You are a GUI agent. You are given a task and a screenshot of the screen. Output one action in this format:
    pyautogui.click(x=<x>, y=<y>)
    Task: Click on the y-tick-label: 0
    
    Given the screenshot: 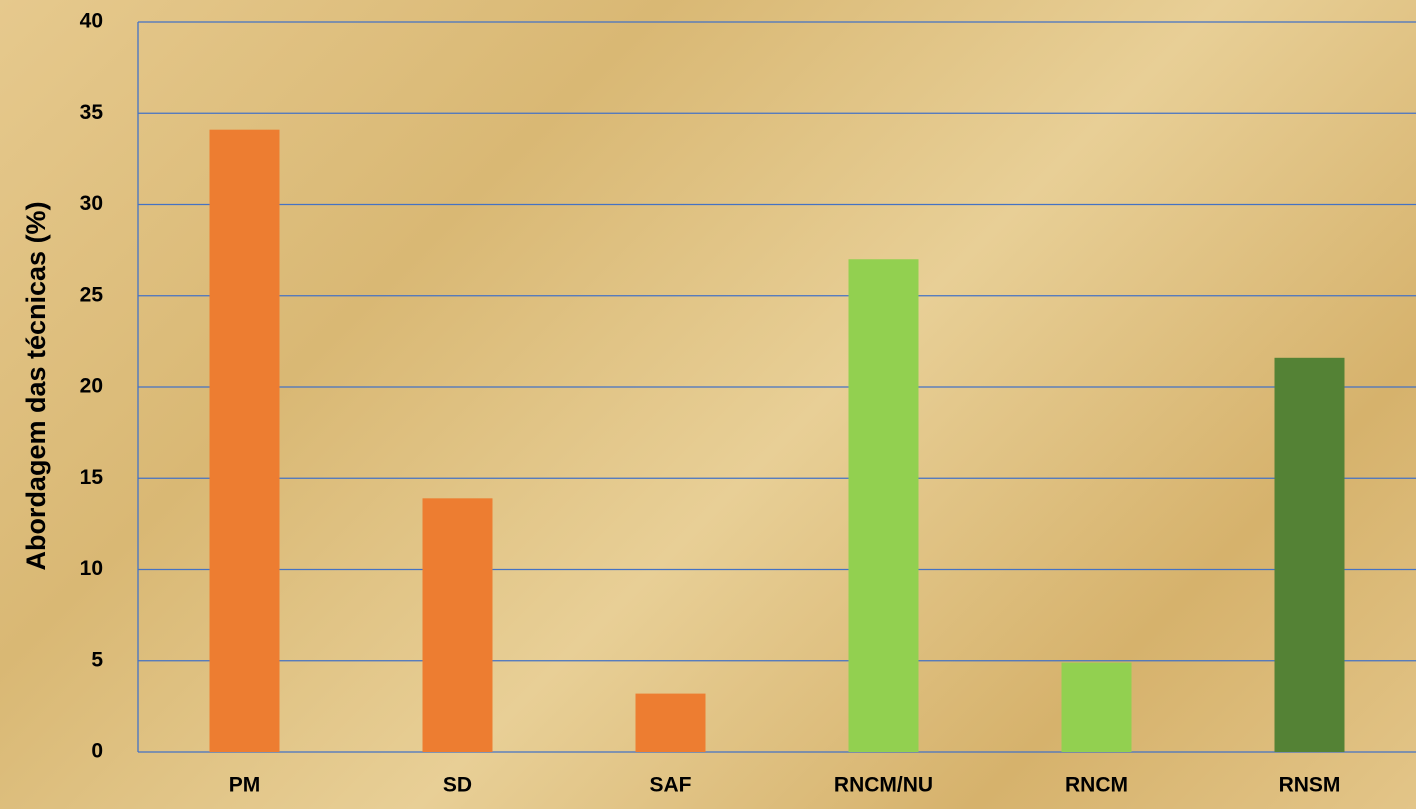 What is the action you would take?
    pyautogui.click(x=97, y=751)
    